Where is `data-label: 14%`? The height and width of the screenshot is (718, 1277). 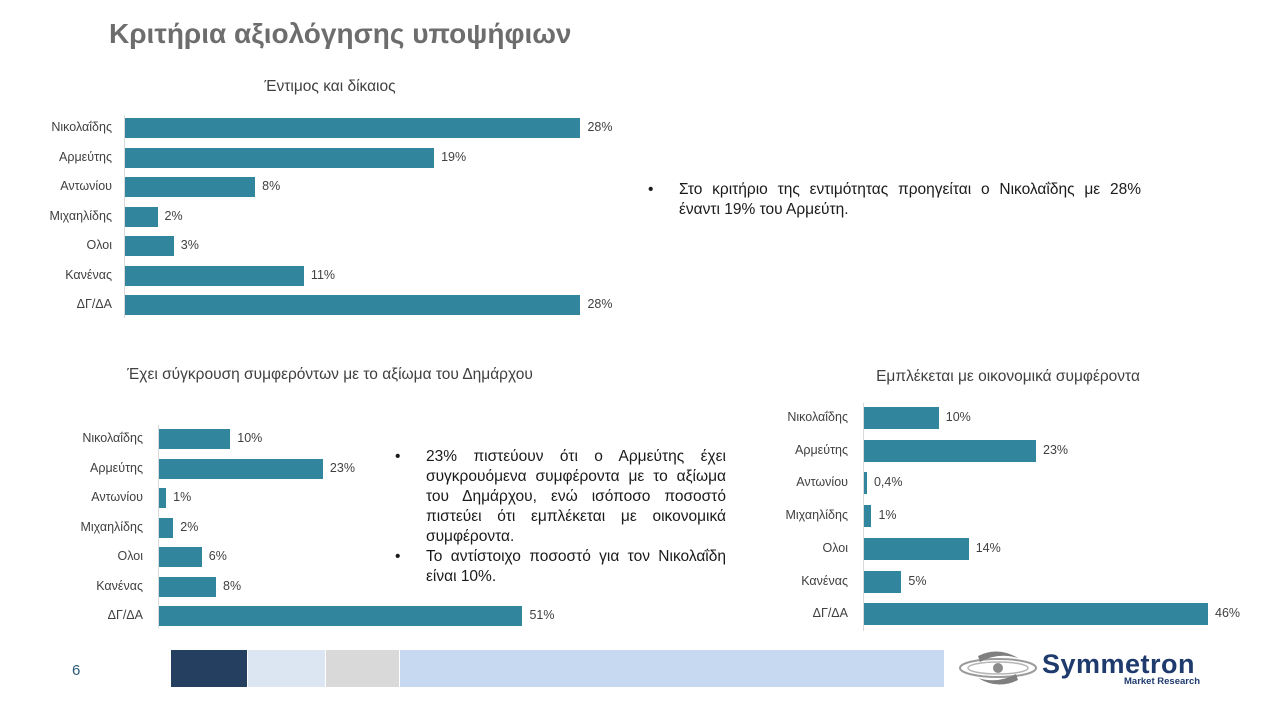
data-label: 14% is located at coordinates (988, 547).